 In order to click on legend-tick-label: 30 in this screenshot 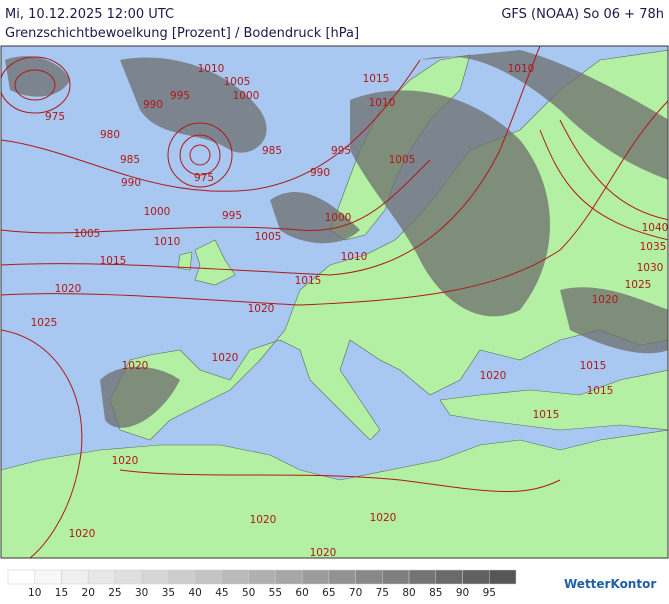, I will do `click(141, 593)`.